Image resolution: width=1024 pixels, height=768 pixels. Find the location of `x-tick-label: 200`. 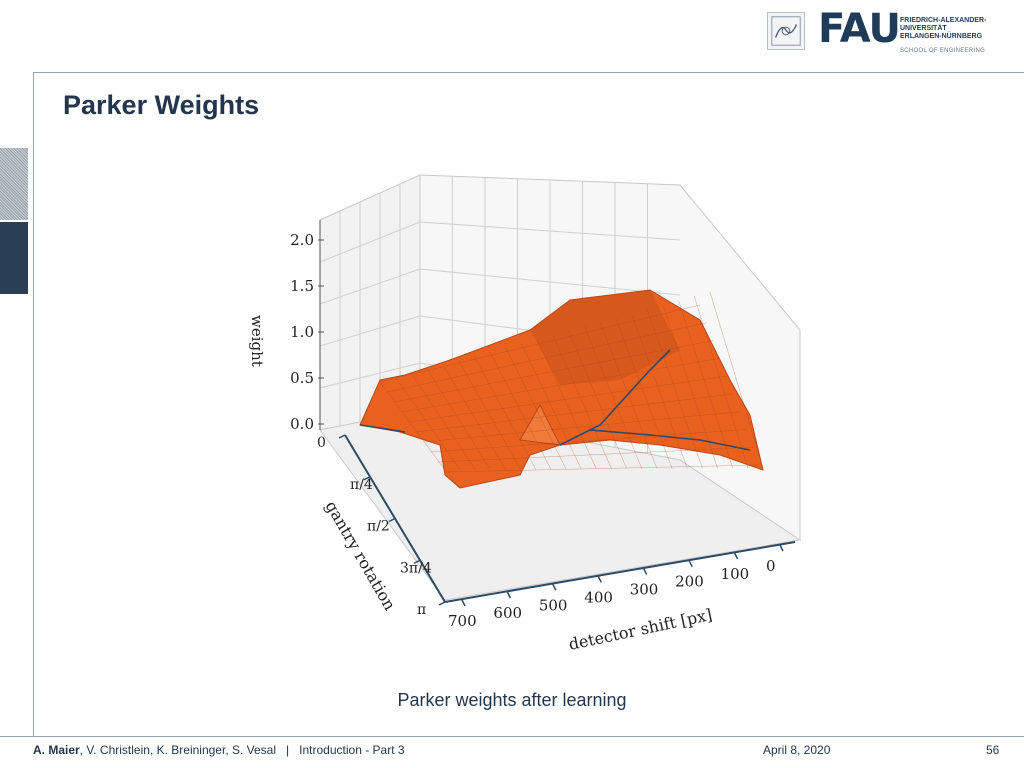

x-tick-label: 200 is located at coordinates (689, 582).